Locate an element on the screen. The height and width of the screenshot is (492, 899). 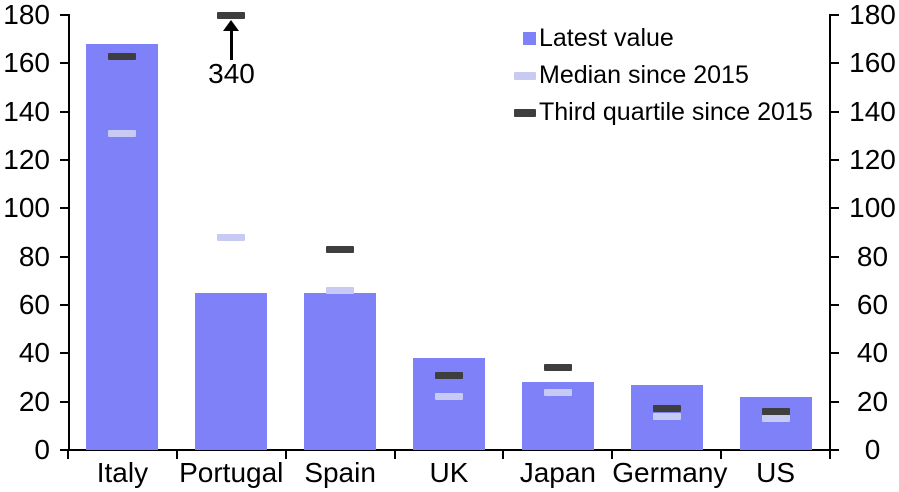
y-tick-label-left: 40 is located at coordinates (34, 353).